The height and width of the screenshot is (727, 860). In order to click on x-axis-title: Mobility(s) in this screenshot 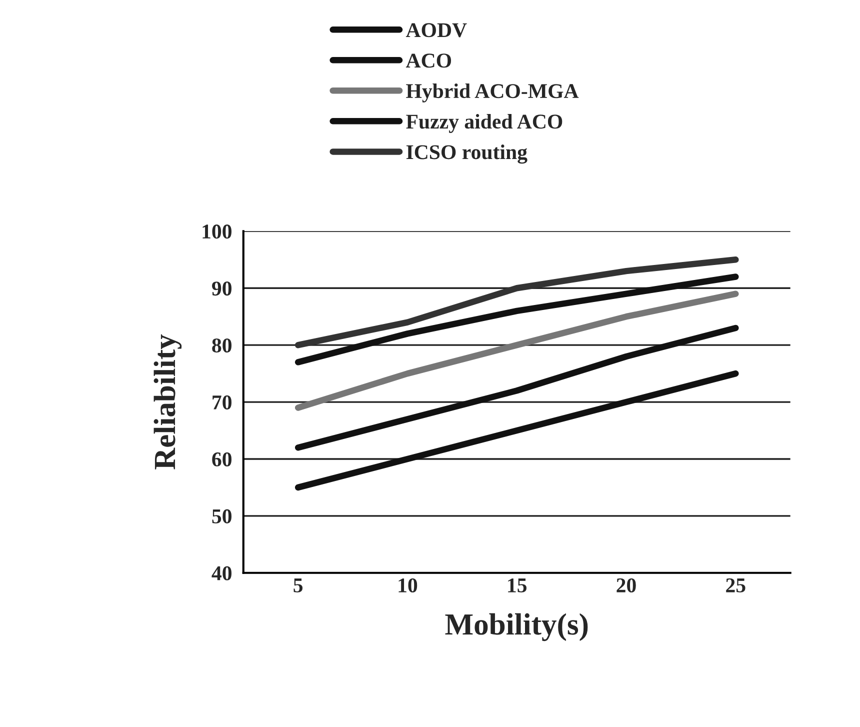, I will do `click(516, 627)`.